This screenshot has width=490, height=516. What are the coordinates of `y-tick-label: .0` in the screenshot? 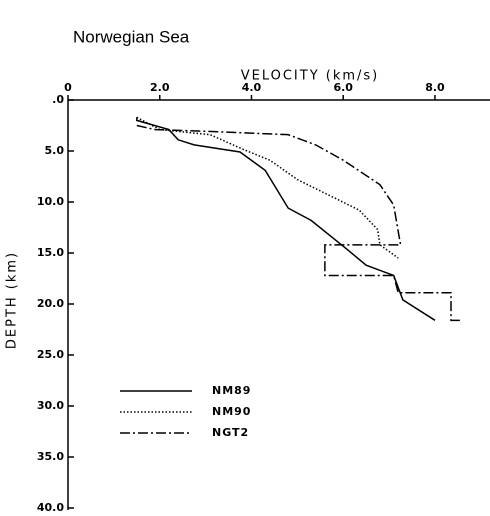 It's located at (58, 99).